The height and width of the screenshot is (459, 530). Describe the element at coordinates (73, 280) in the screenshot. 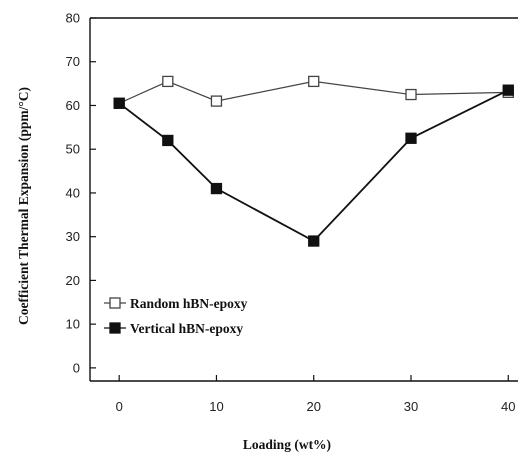

I see `y-tick-label: 20` at that location.